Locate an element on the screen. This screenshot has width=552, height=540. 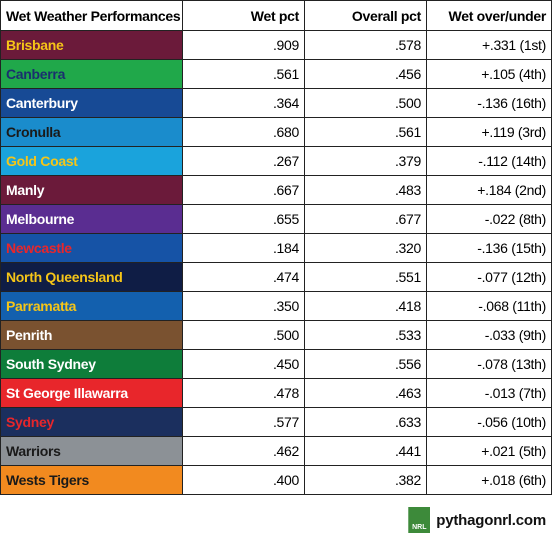
site-name: pythagonrl.com is located at coordinates (491, 520).